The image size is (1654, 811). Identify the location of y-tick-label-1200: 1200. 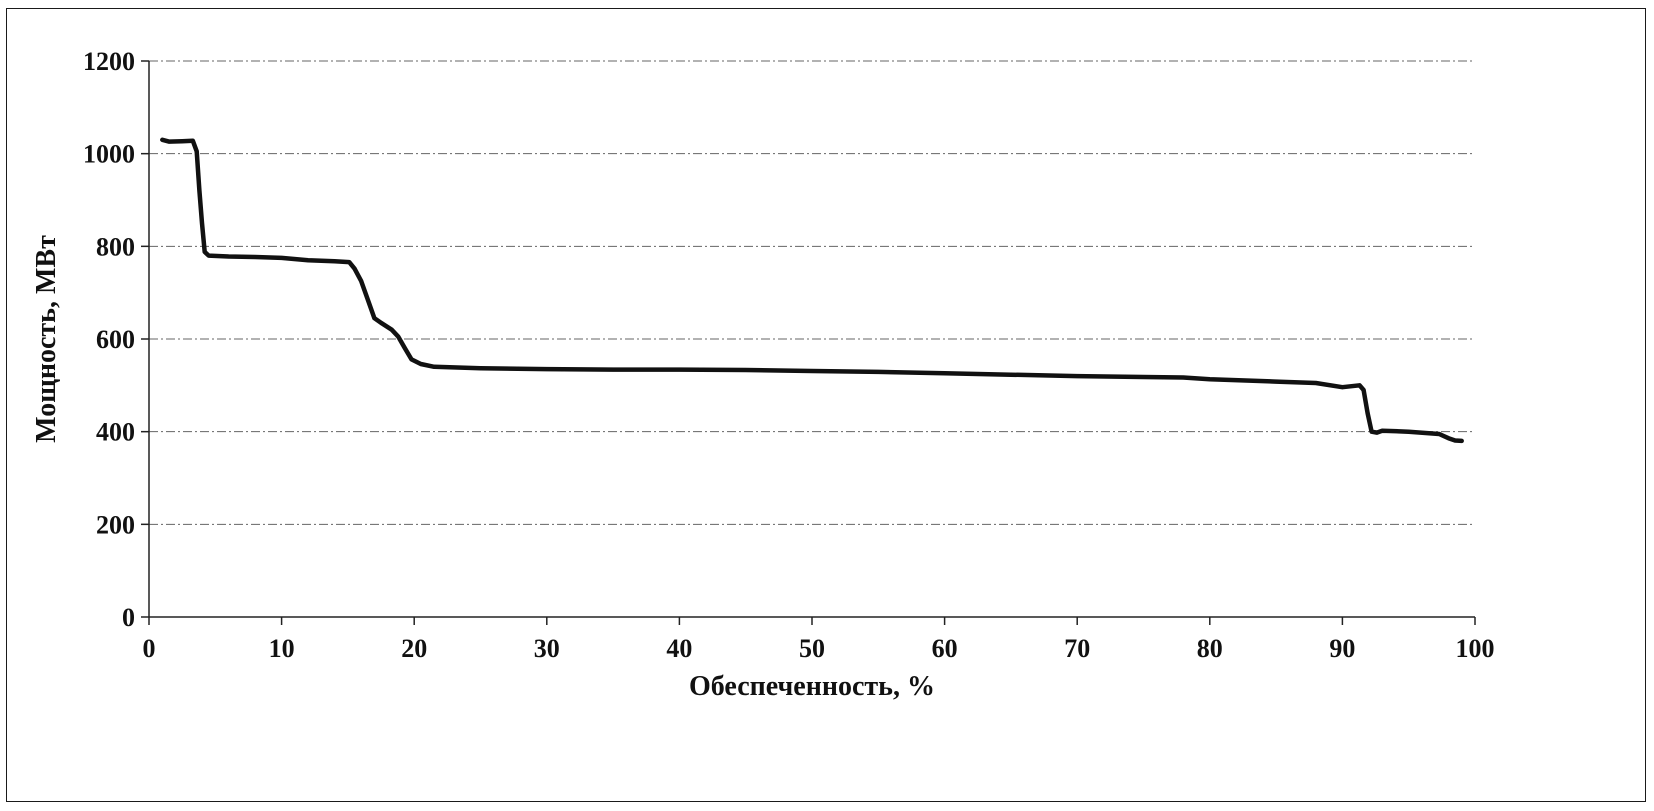
(109, 61).